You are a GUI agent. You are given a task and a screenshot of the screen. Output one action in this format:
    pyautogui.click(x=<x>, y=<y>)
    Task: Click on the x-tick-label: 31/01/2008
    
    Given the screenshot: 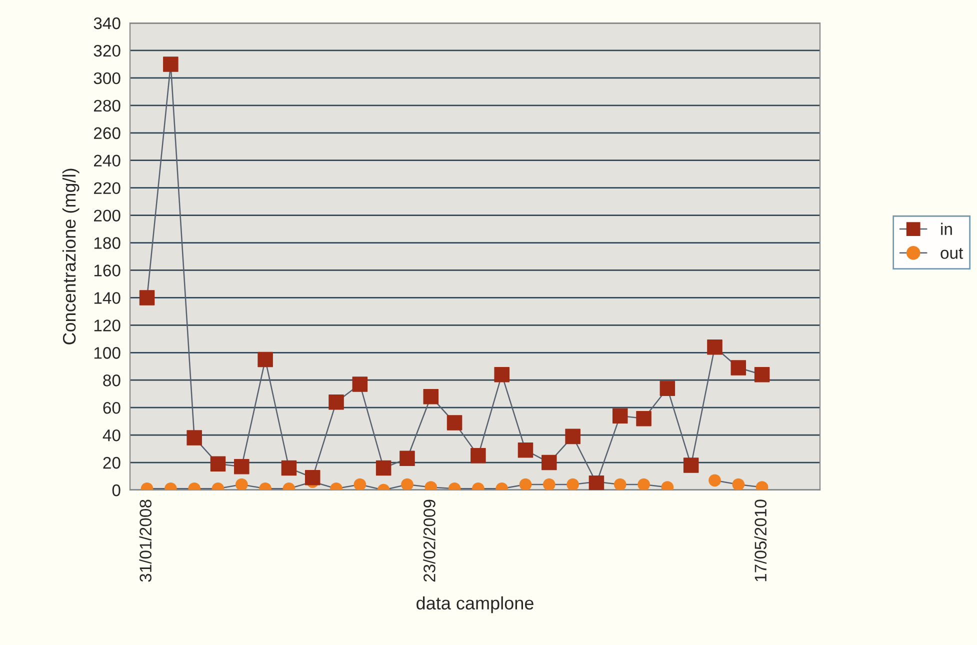 What is the action you would take?
    pyautogui.click(x=145, y=541)
    